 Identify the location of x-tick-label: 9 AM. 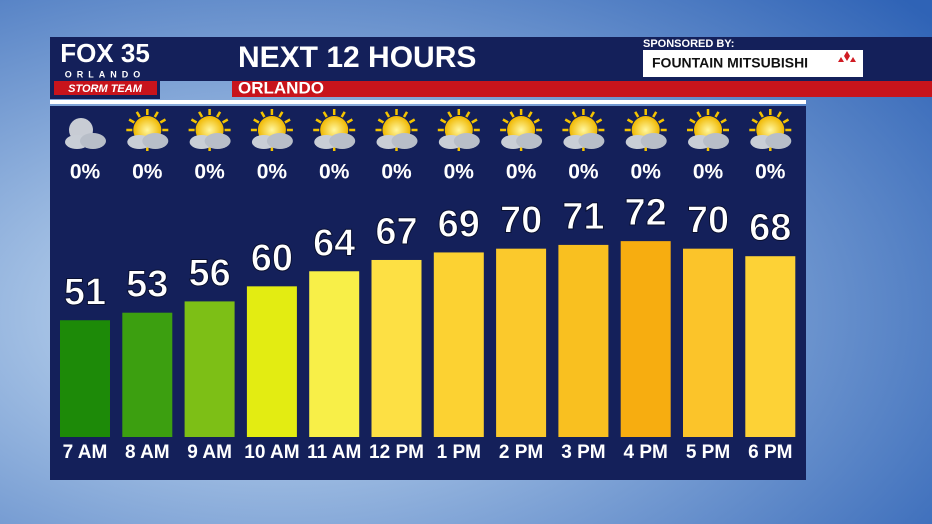
(209, 452).